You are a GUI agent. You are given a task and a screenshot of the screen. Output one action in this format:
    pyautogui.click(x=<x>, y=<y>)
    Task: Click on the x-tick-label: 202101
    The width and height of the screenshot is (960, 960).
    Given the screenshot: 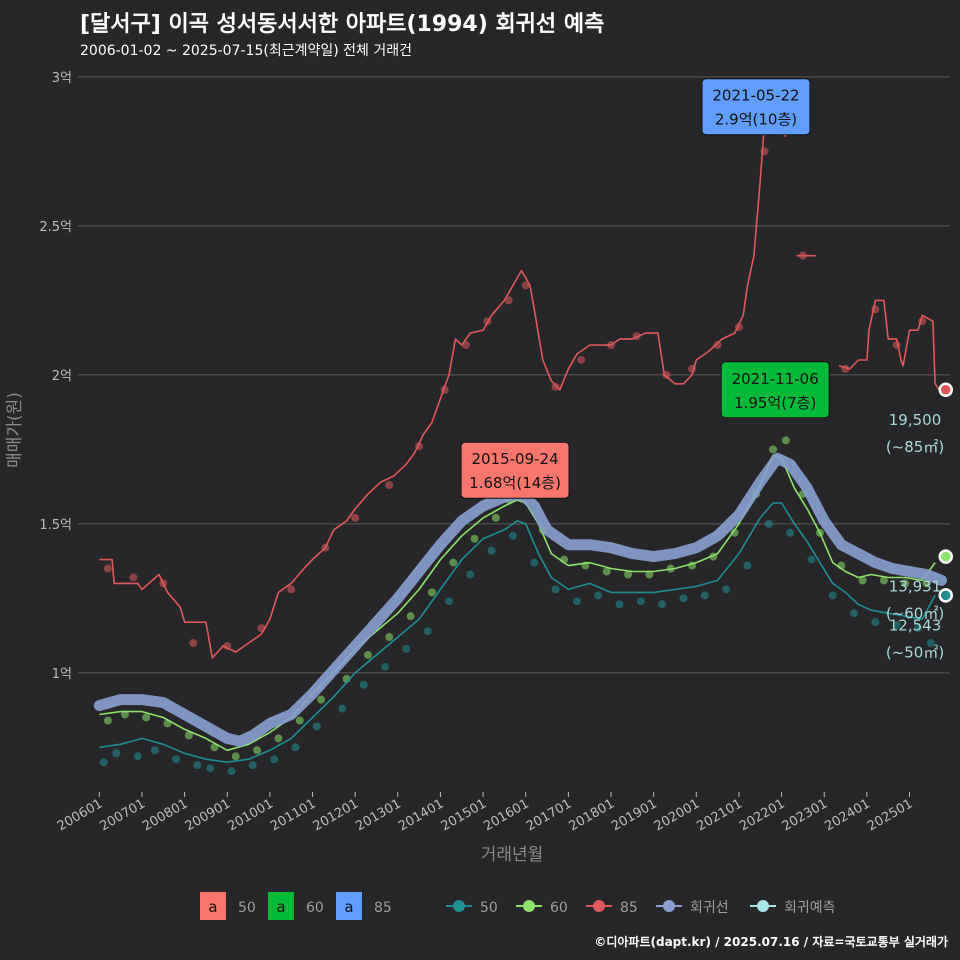 What is the action you would take?
    pyautogui.click(x=719, y=815)
    